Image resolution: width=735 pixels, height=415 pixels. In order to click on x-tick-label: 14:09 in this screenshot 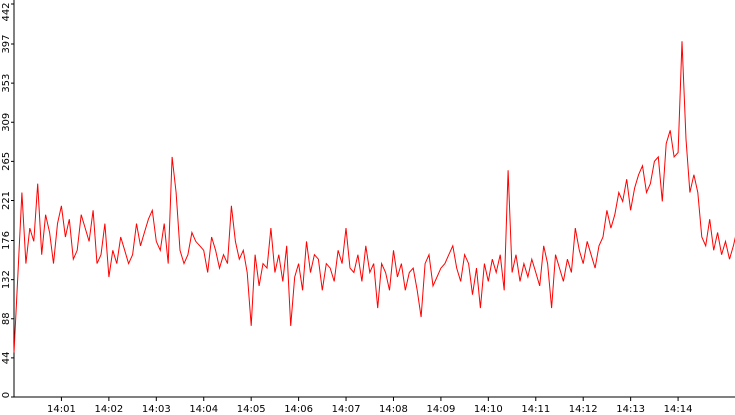, I will do `click(440, 409)`.